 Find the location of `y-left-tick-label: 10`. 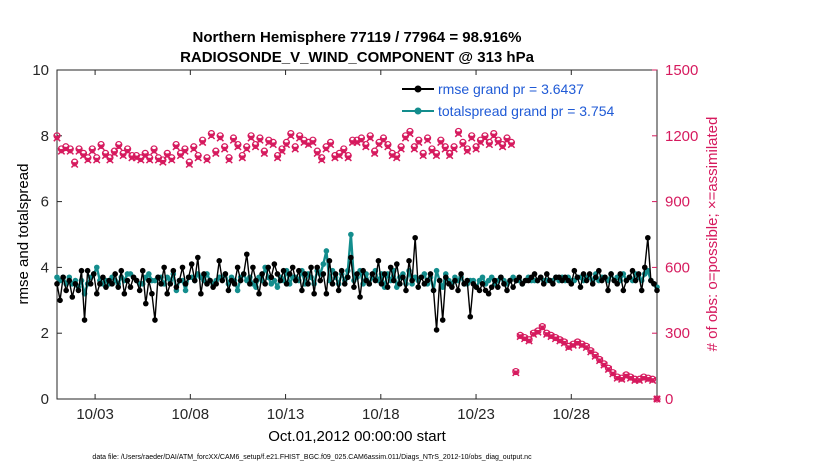

y-left-tick-label: 10 is located at coordinates (40, 70).